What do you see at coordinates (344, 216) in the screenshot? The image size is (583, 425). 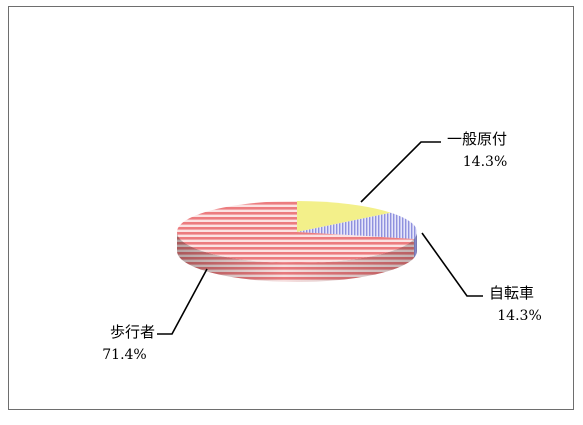 I see `slice-ippan-gentsuki` at bounding box center [344, 216].